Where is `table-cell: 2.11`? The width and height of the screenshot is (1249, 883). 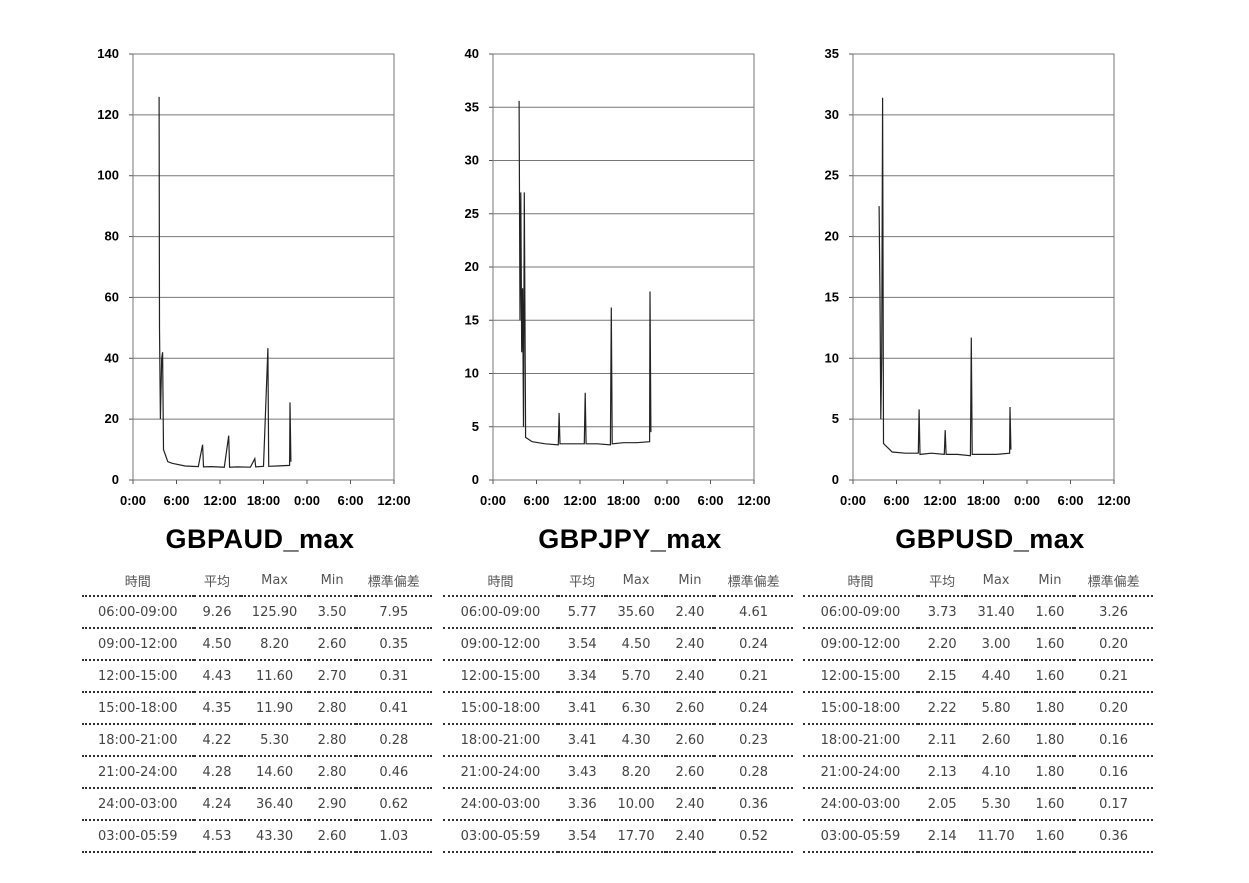 table-cell: 2.11 is located at coordinates (942, 740).